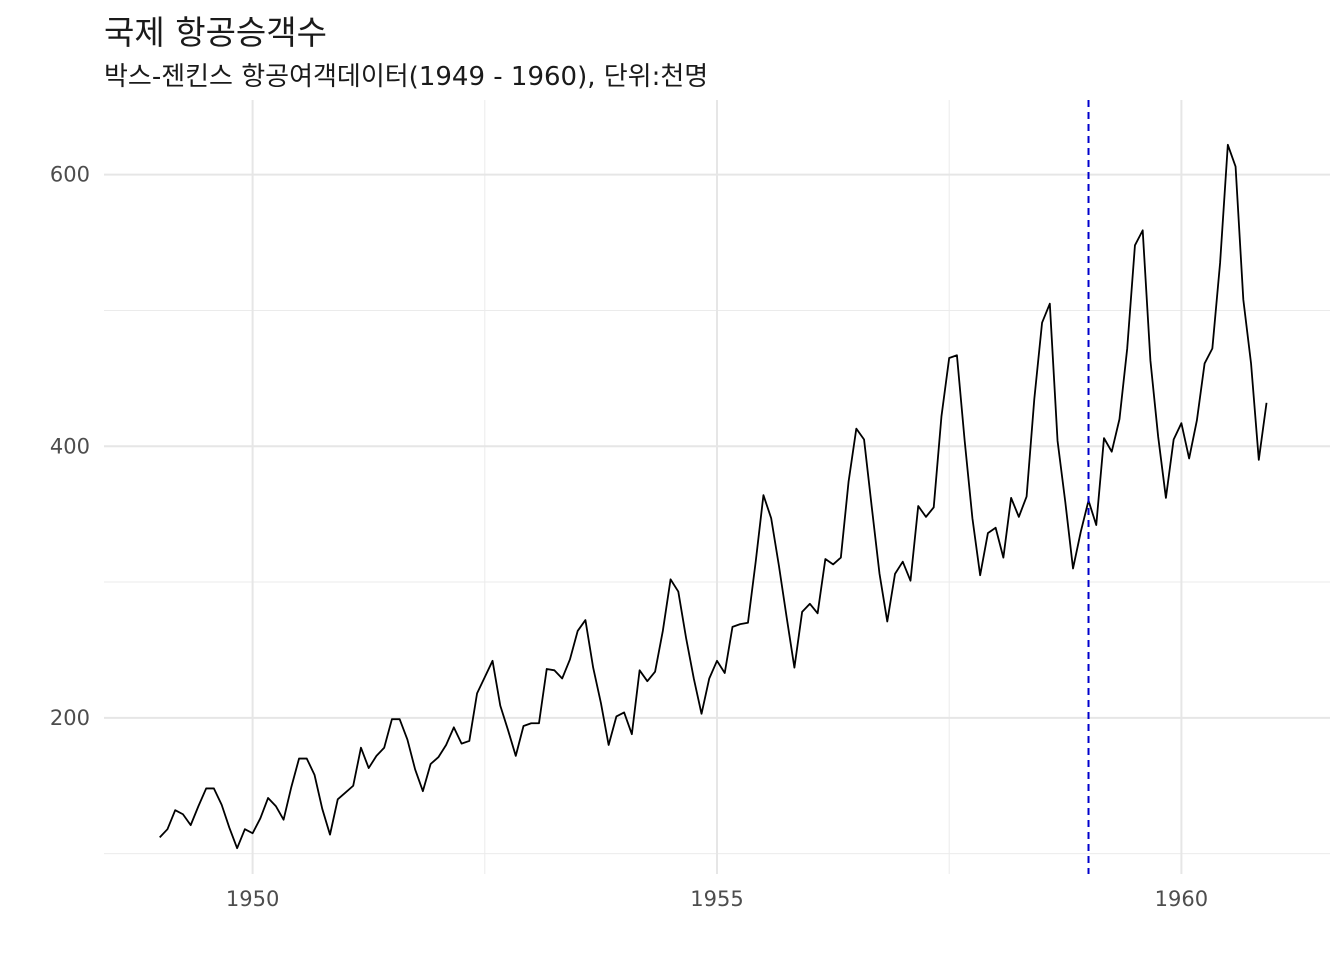  Describe the element at coordinates (70, 718) in the screenshot. I see `y-tick-label: 200` at that location.